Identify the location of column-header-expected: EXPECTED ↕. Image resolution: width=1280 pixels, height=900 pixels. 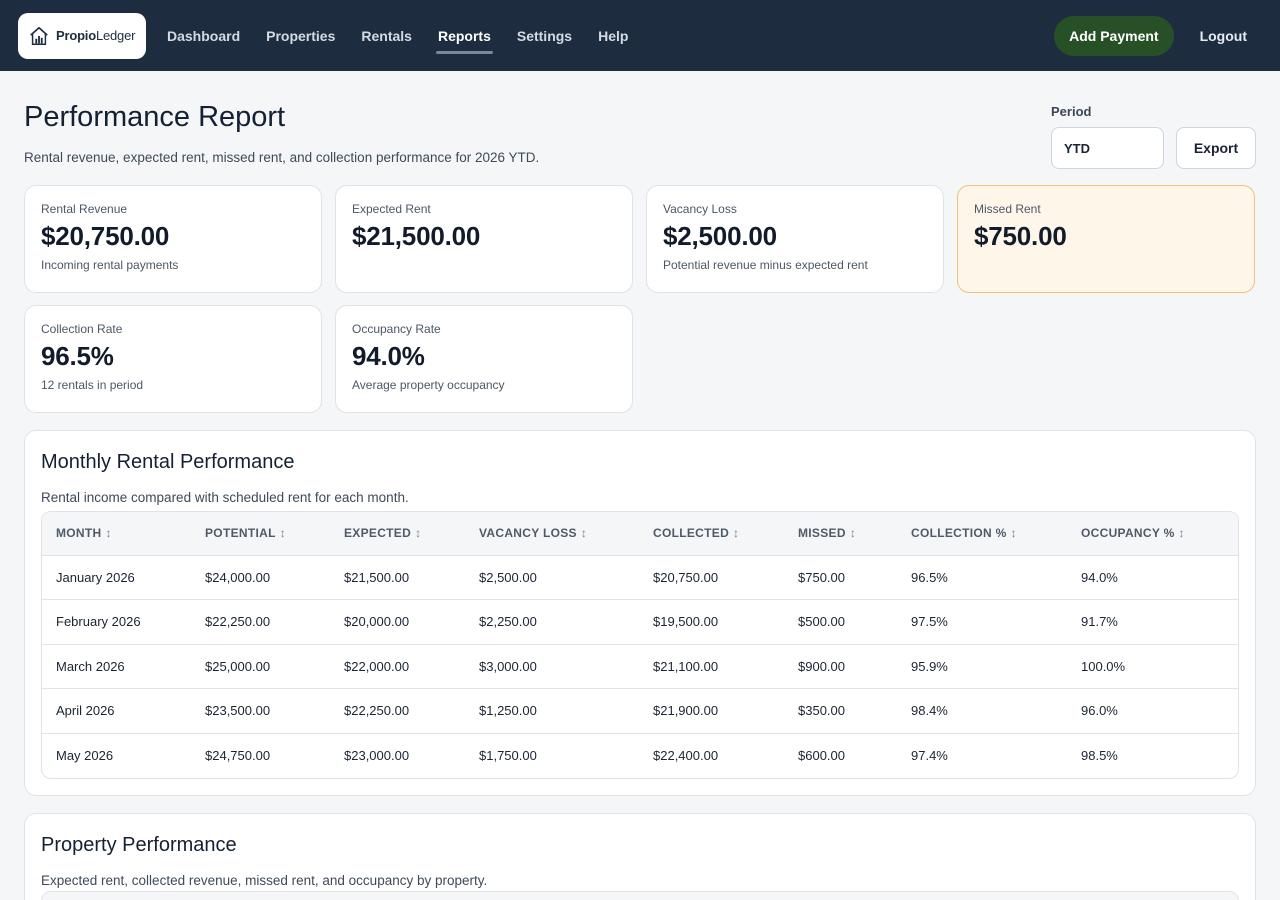
(397, 534).